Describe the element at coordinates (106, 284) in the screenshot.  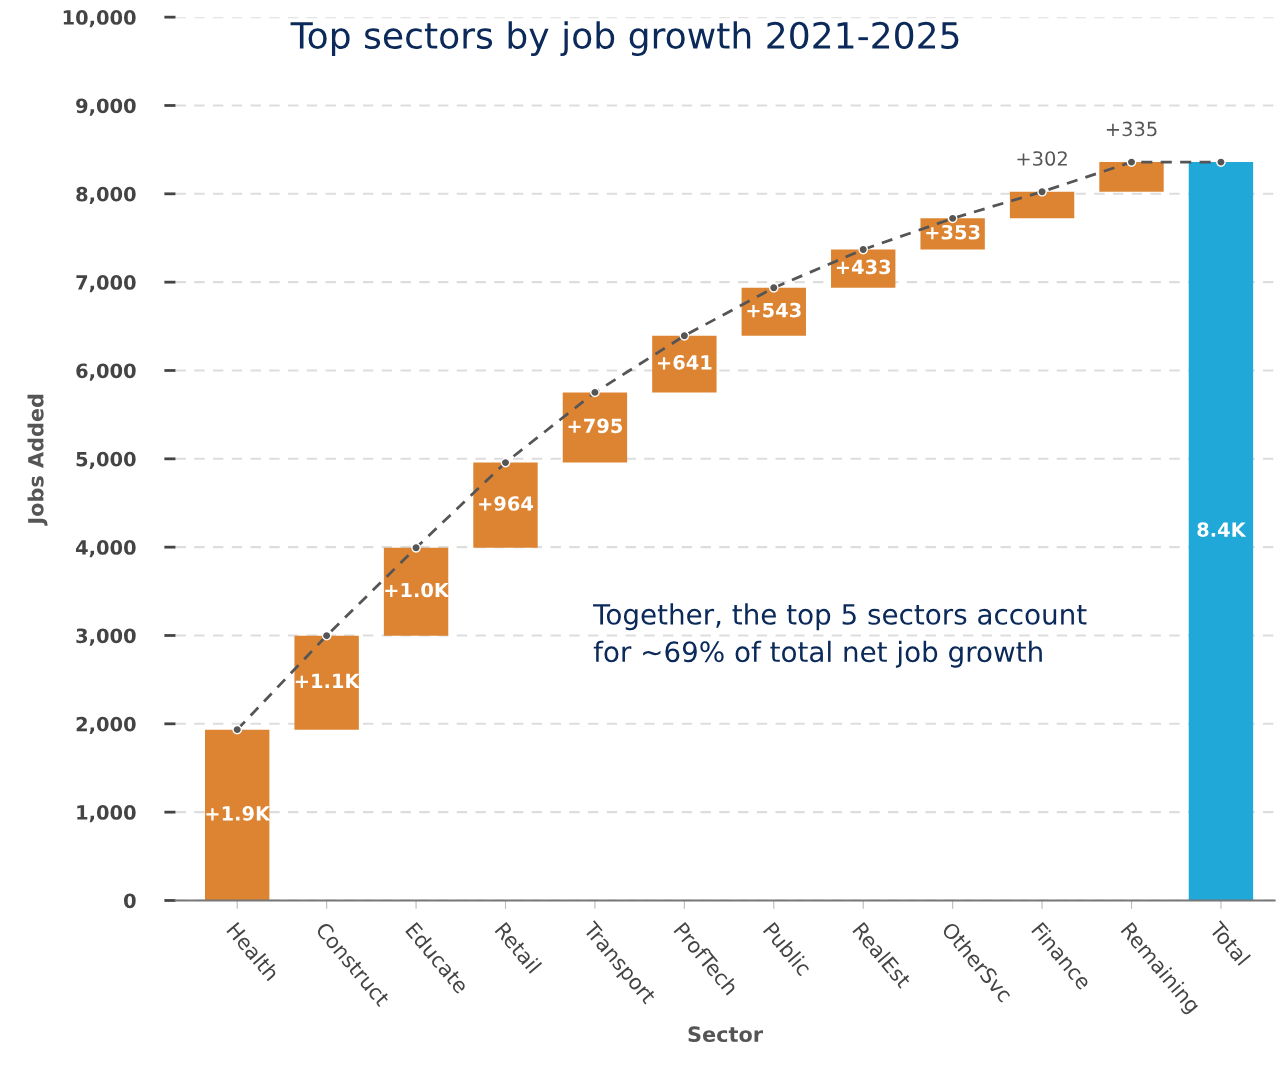
I see `y-tick-label: 7,000` at that location.